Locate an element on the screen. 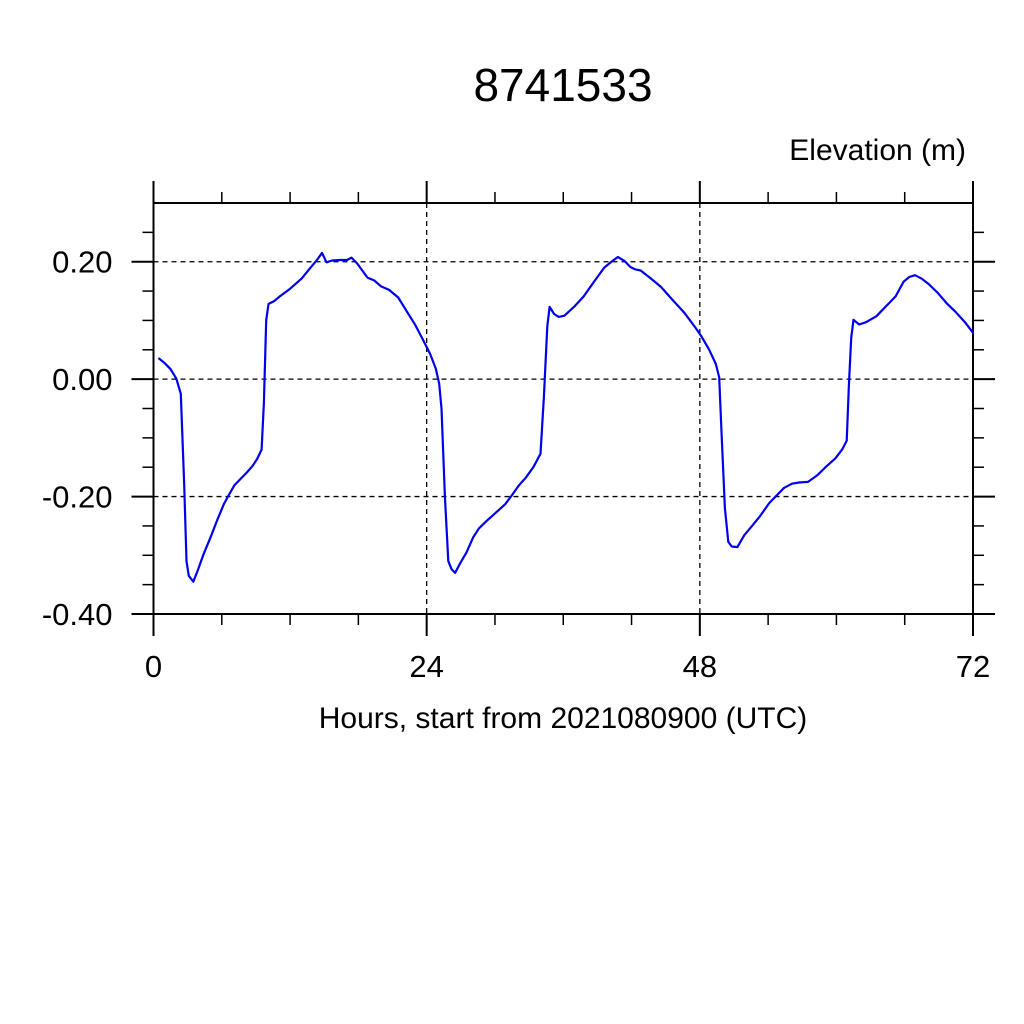  y-tick-label: -0.40 is located at coordinates (77, 614).